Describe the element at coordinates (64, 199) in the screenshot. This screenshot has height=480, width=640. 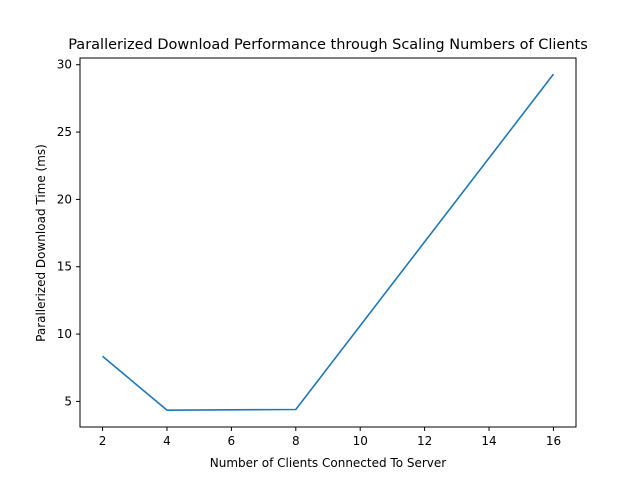
I see `y-tick-label: 20` at that location.